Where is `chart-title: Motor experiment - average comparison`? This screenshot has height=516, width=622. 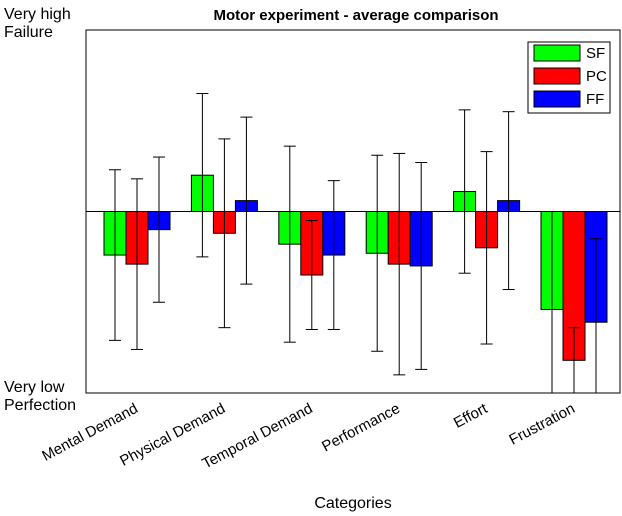
chart-title: Motor experiment - average comparison is located at coordinates (355, 15).